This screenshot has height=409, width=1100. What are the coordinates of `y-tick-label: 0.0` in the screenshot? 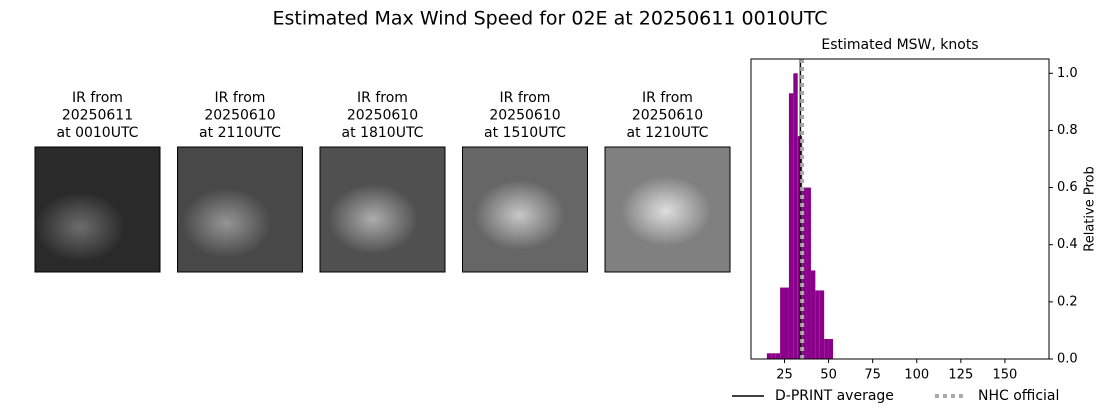 It's located at (1067, 359).